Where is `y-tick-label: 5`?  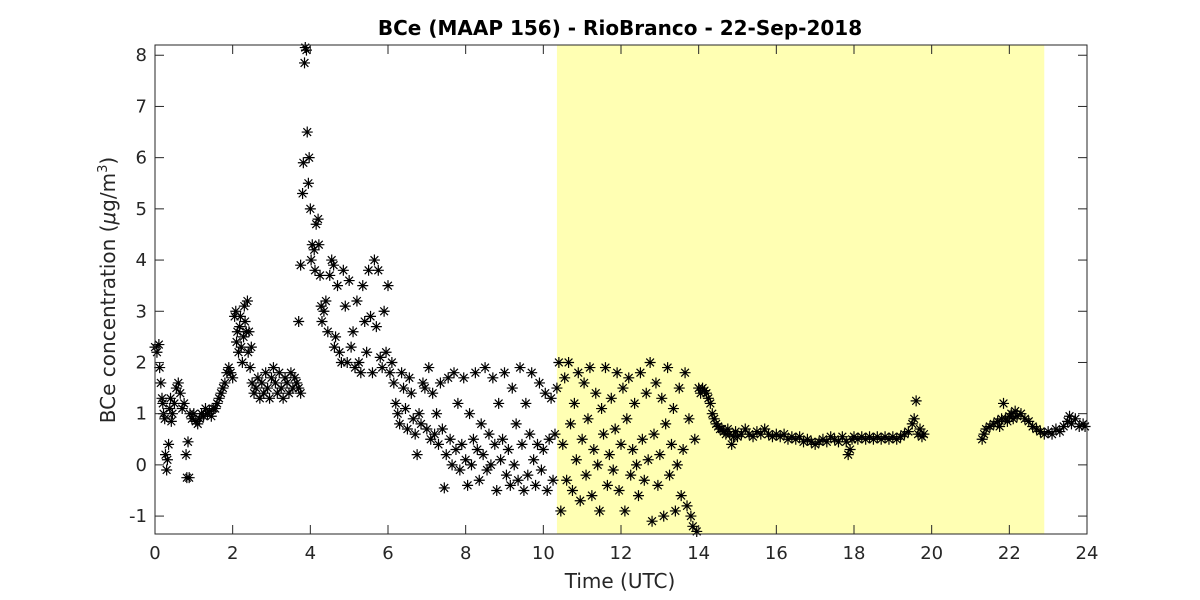
y-tick-label: 5 is located at coordinates (141, 209).